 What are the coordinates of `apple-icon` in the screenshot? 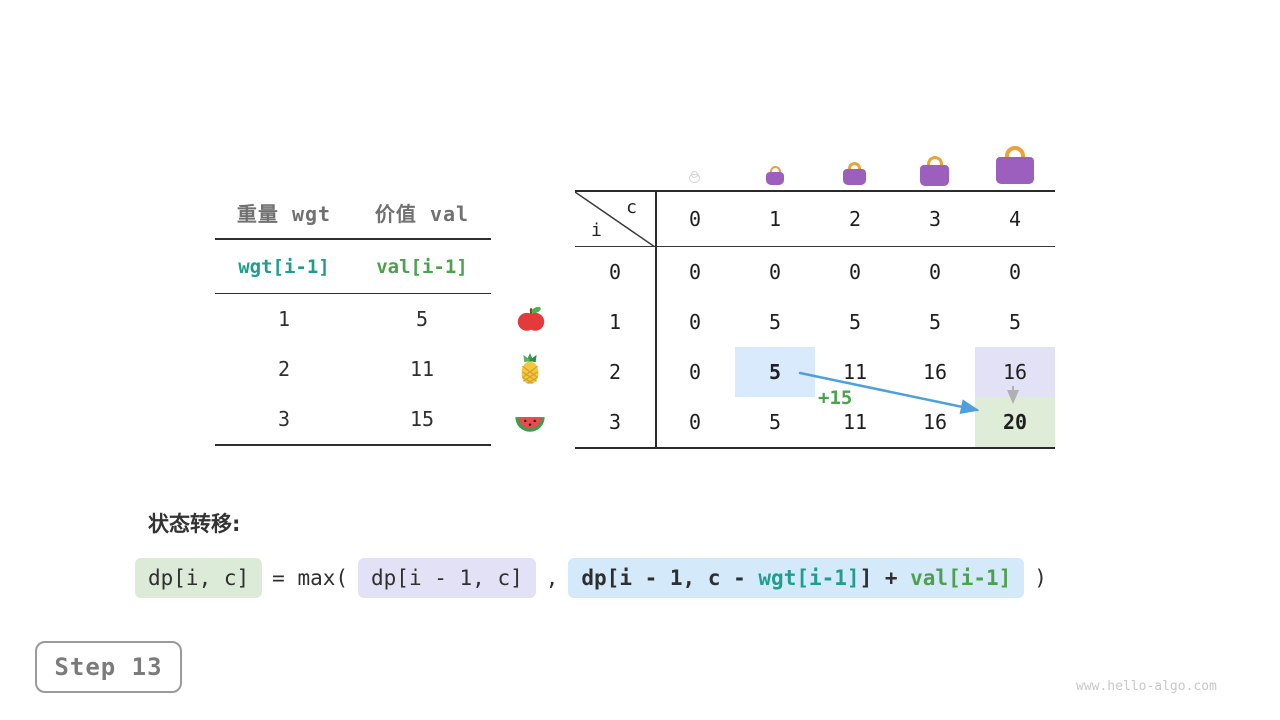 It's located at (531, 319).